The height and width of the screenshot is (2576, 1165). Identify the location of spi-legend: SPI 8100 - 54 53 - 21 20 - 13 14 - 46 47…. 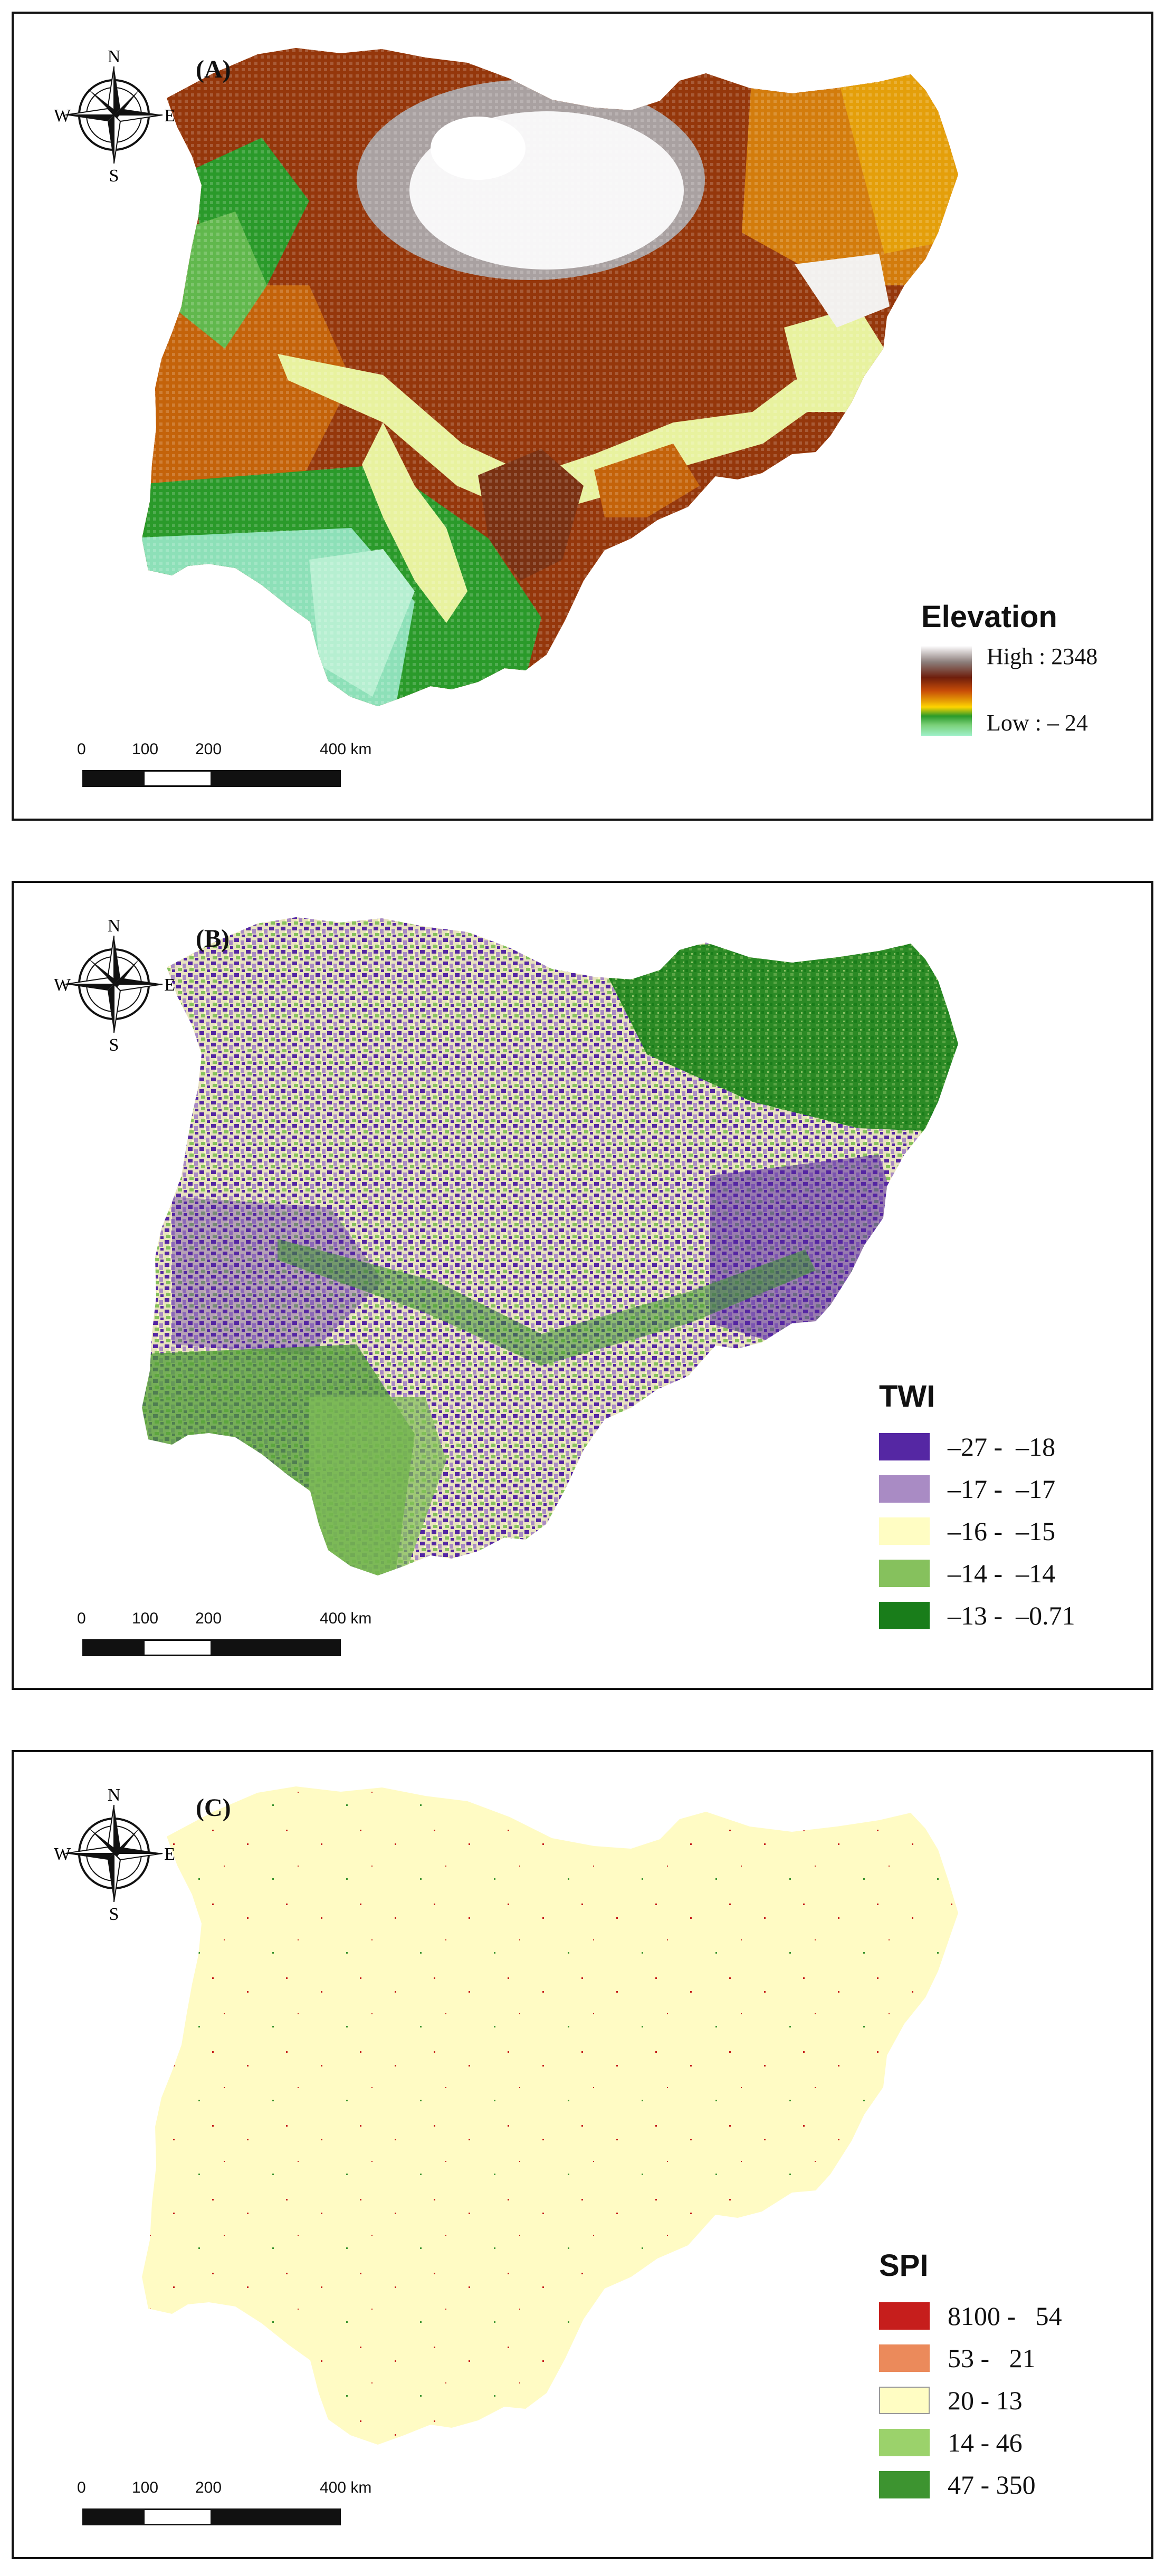
(970, 2377).